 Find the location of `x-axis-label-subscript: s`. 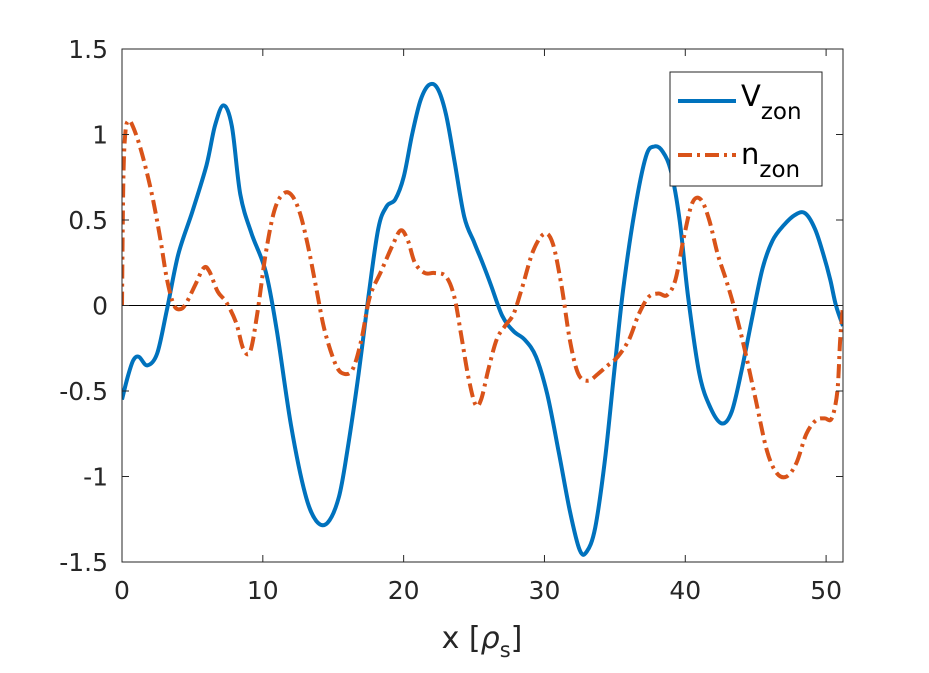

x-axis-label-subscript: s is located at coordinates (505, 650).